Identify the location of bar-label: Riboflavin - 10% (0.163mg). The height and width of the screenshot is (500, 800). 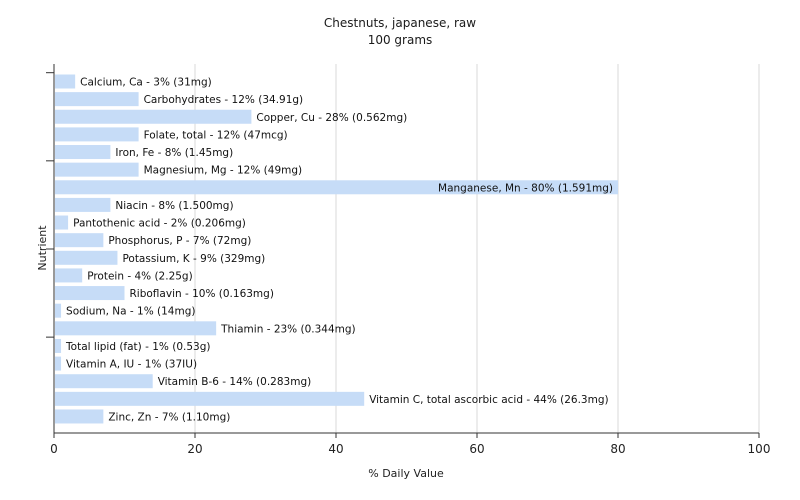
(202, 294).